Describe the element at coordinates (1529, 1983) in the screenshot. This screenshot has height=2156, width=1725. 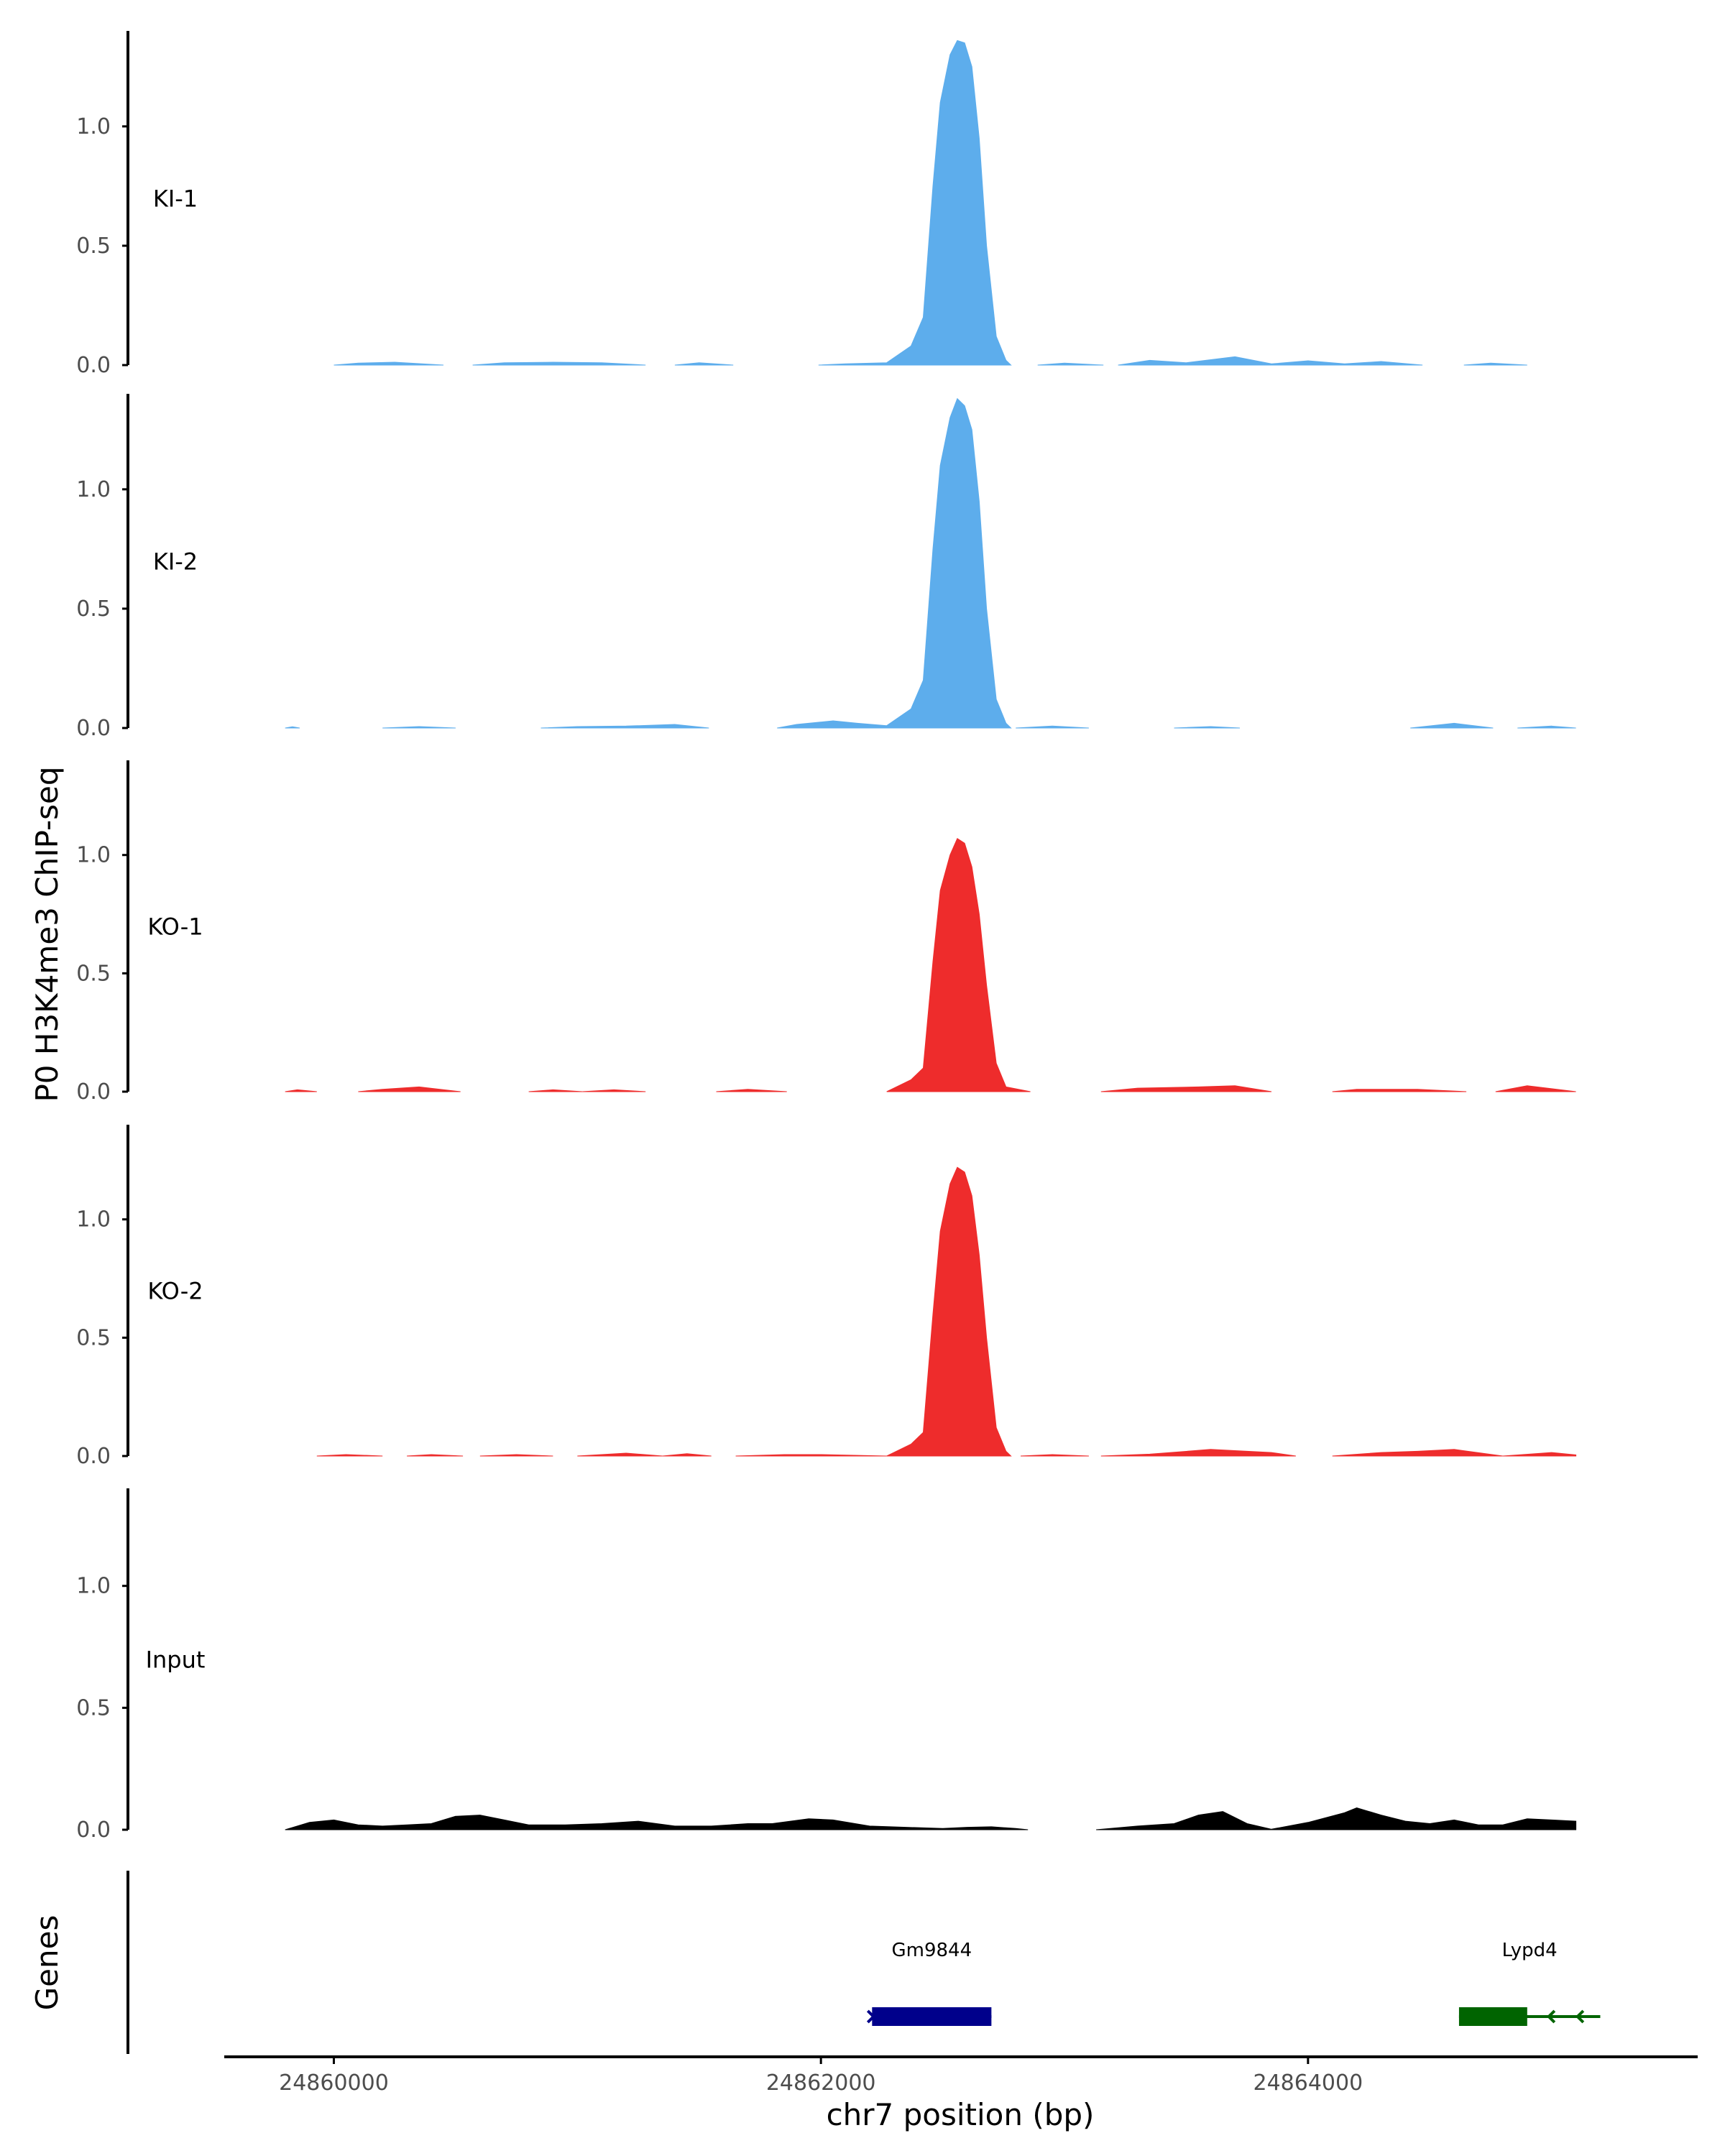
I see `gene-lypd4: Lypd4` at that location.